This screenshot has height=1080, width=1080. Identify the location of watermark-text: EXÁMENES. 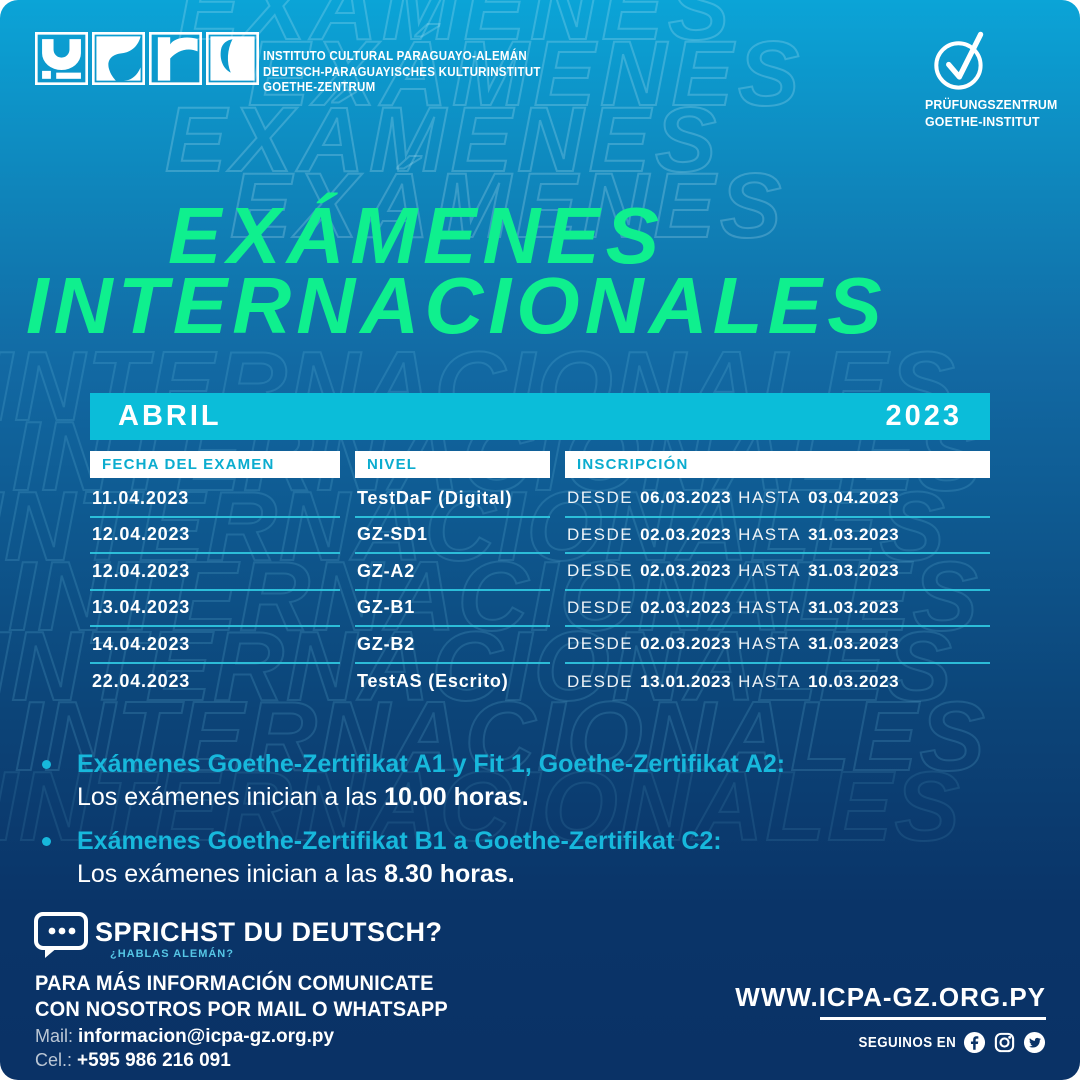
(443, 140).